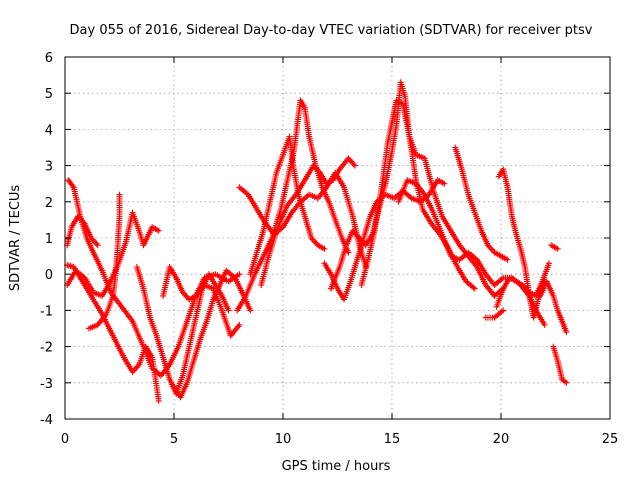 The width and height of the screenshot is (640, 480). Describe the element at coordinates (15, 238) in the screenshot. I see `y-axis-label: SDTVAR / TECUs` at that location.